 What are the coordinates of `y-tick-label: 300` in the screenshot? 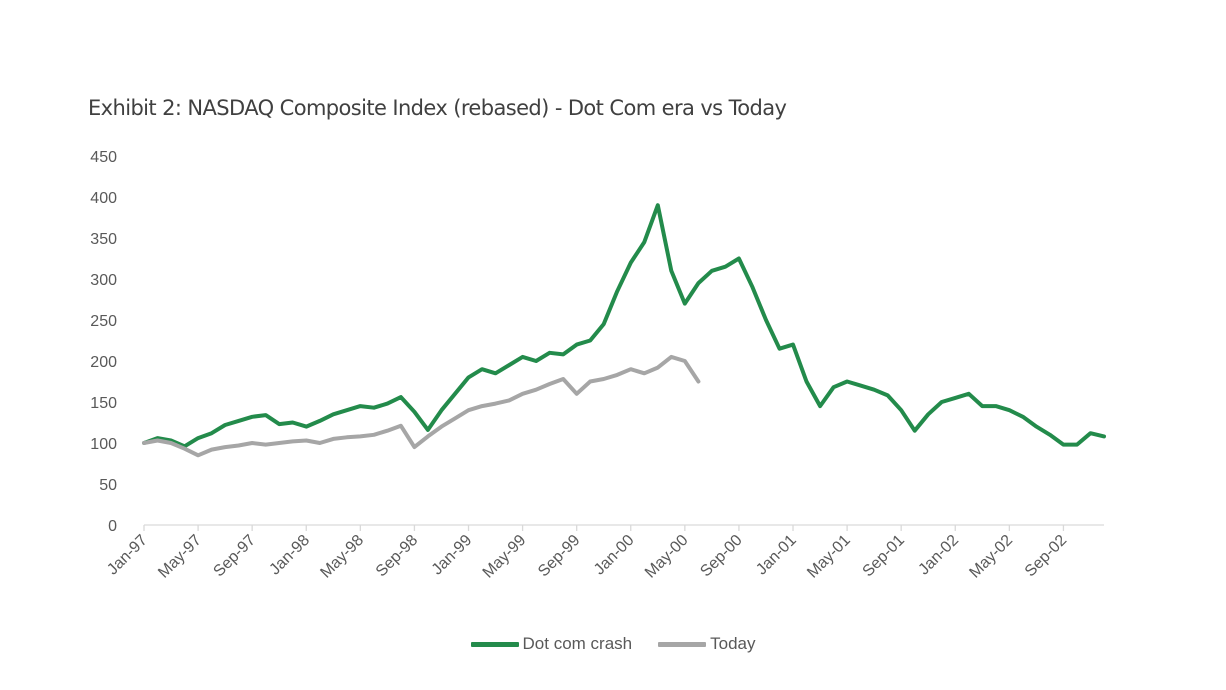 It's located at (103, 280).